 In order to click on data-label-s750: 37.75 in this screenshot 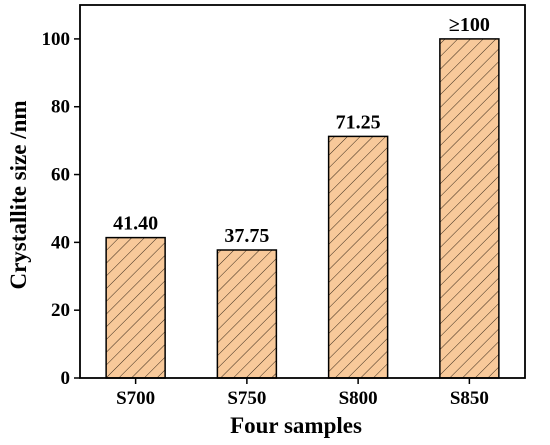, I will do `click(246, 236)`.